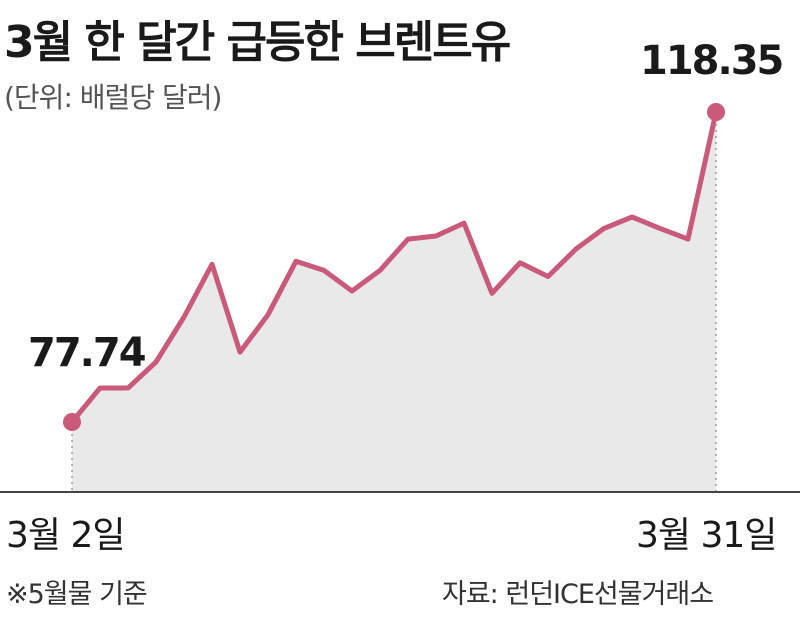 This screenshot has width=800, height=624. I want to click on x-tick-label-end: 3월 31일, so click(706, 535).